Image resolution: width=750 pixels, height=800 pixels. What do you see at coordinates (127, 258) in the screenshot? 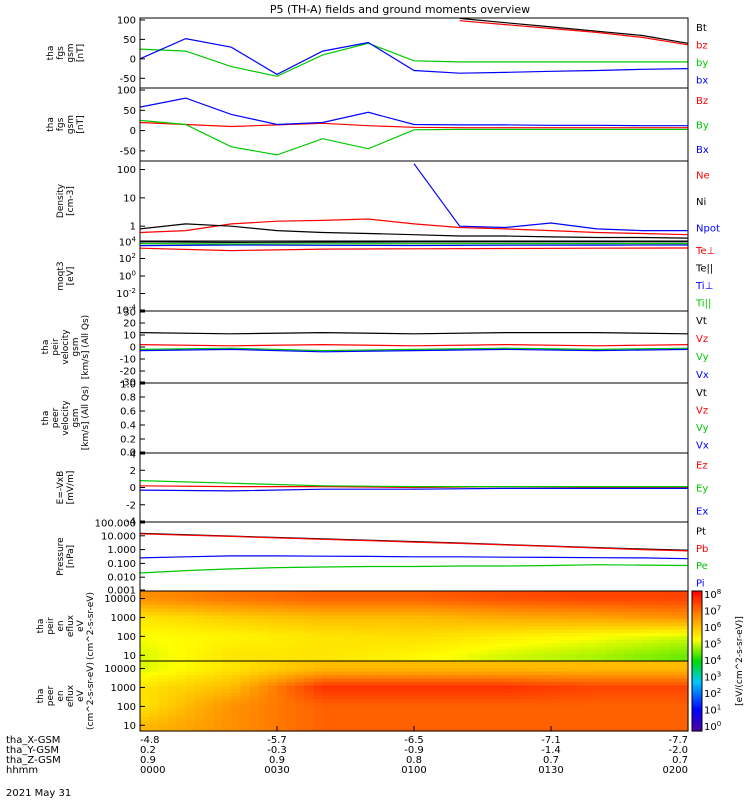
I see `y-tick-label: 102` at bounding box center [127, 258].